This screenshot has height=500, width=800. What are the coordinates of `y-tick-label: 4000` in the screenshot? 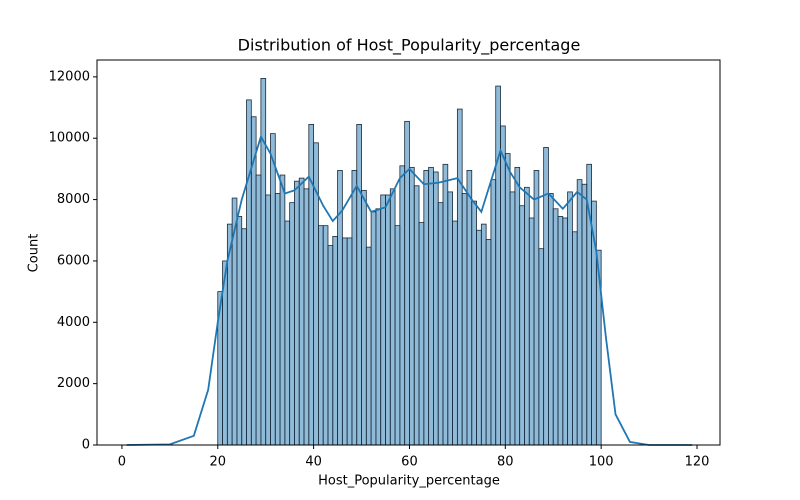 It's located at (73, 322).